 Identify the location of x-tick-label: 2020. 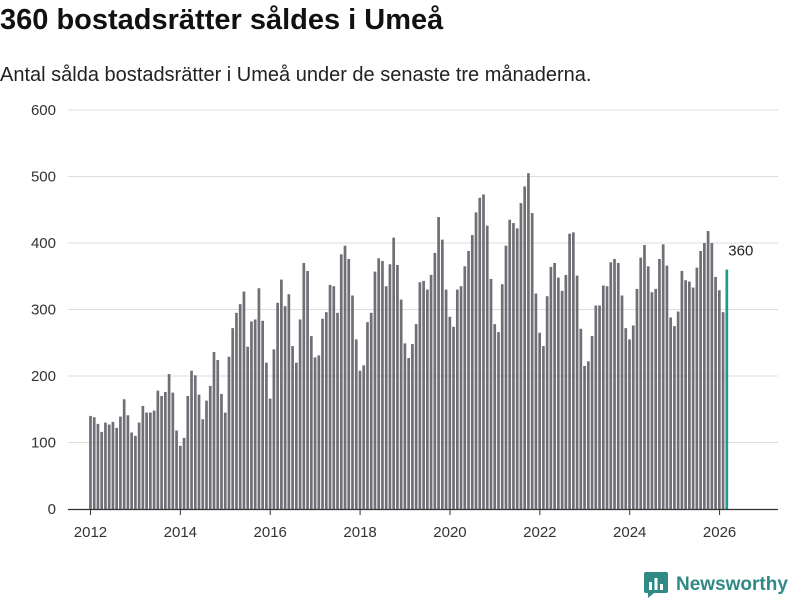
(449, 532).